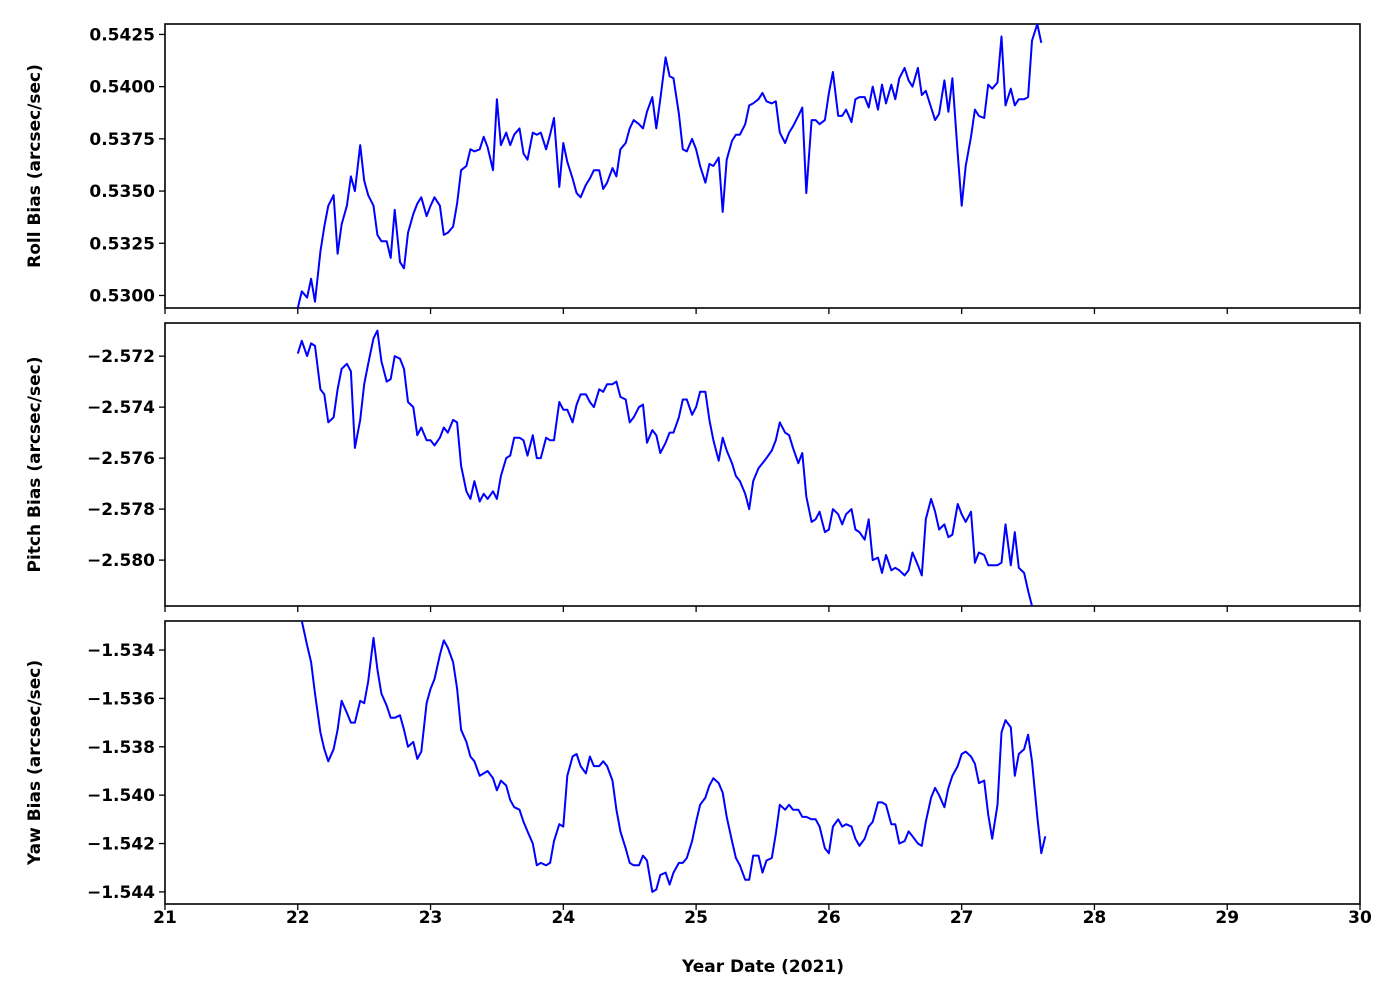 The image size is (1400, 1000). Describe the element at coordinates (35, 465) in the screenshot. I see `y-axis-label: Pitch Bias (arcsec/sec)` at that location.